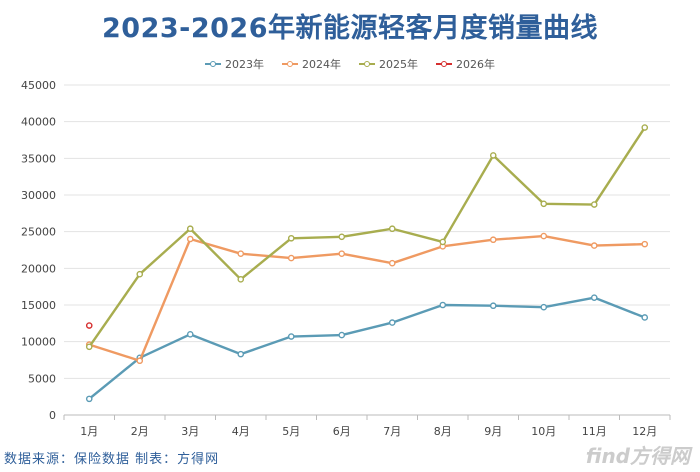 This screenshot has height=472, width=700. I want to click on watermark-logo: find方得网, so click(637, 456).